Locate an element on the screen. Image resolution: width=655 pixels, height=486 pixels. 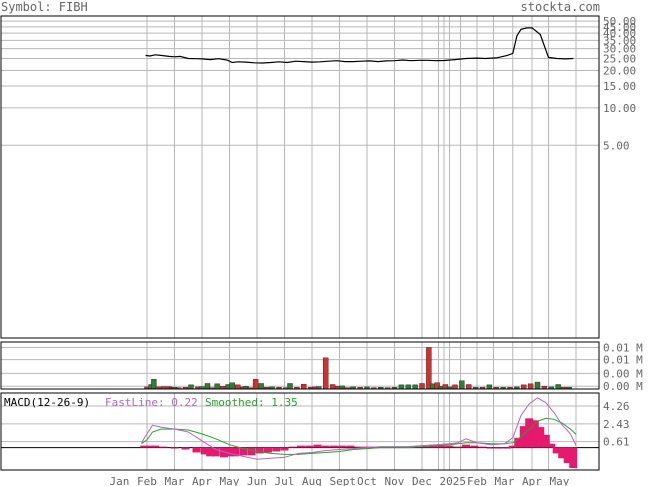
x-axis-month-label: 2025 is located at coordinates (453, 480).